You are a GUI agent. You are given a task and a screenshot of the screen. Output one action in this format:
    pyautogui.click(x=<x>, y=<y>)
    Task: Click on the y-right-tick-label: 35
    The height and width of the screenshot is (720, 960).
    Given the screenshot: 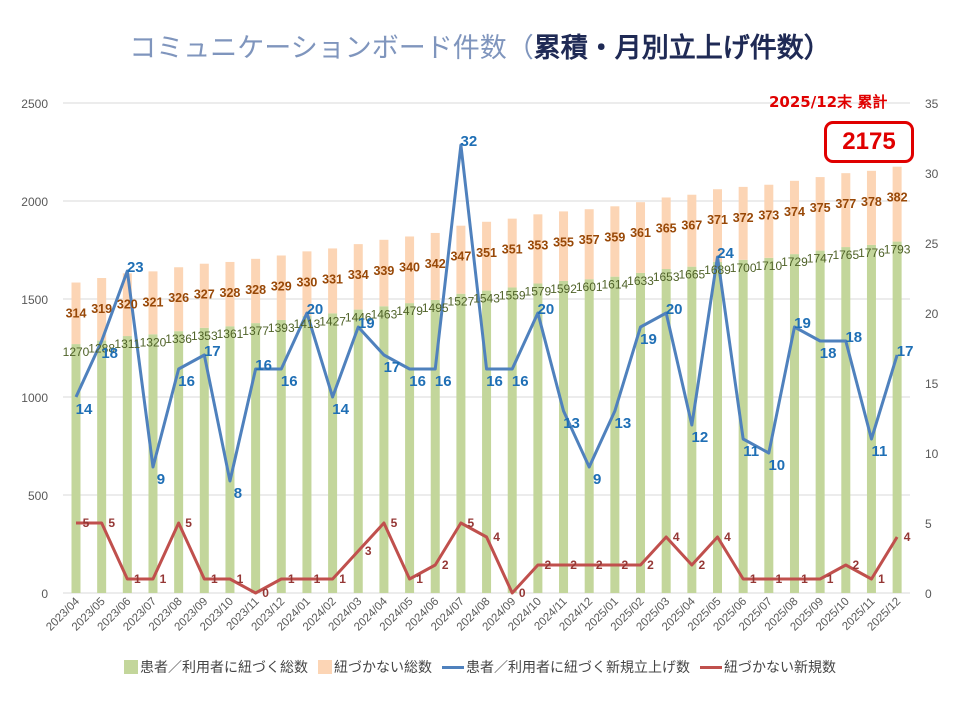 What is the action you would take?
    pyautogui.click(x=932, y=104)
    